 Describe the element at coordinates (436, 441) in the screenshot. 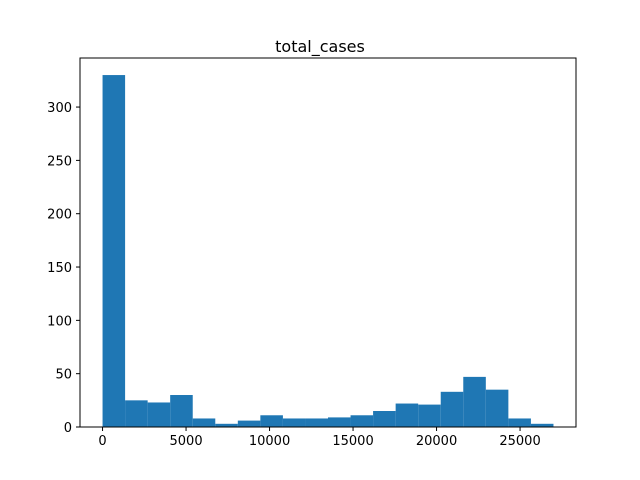

I see `x-tick-label: 20000` at that location.